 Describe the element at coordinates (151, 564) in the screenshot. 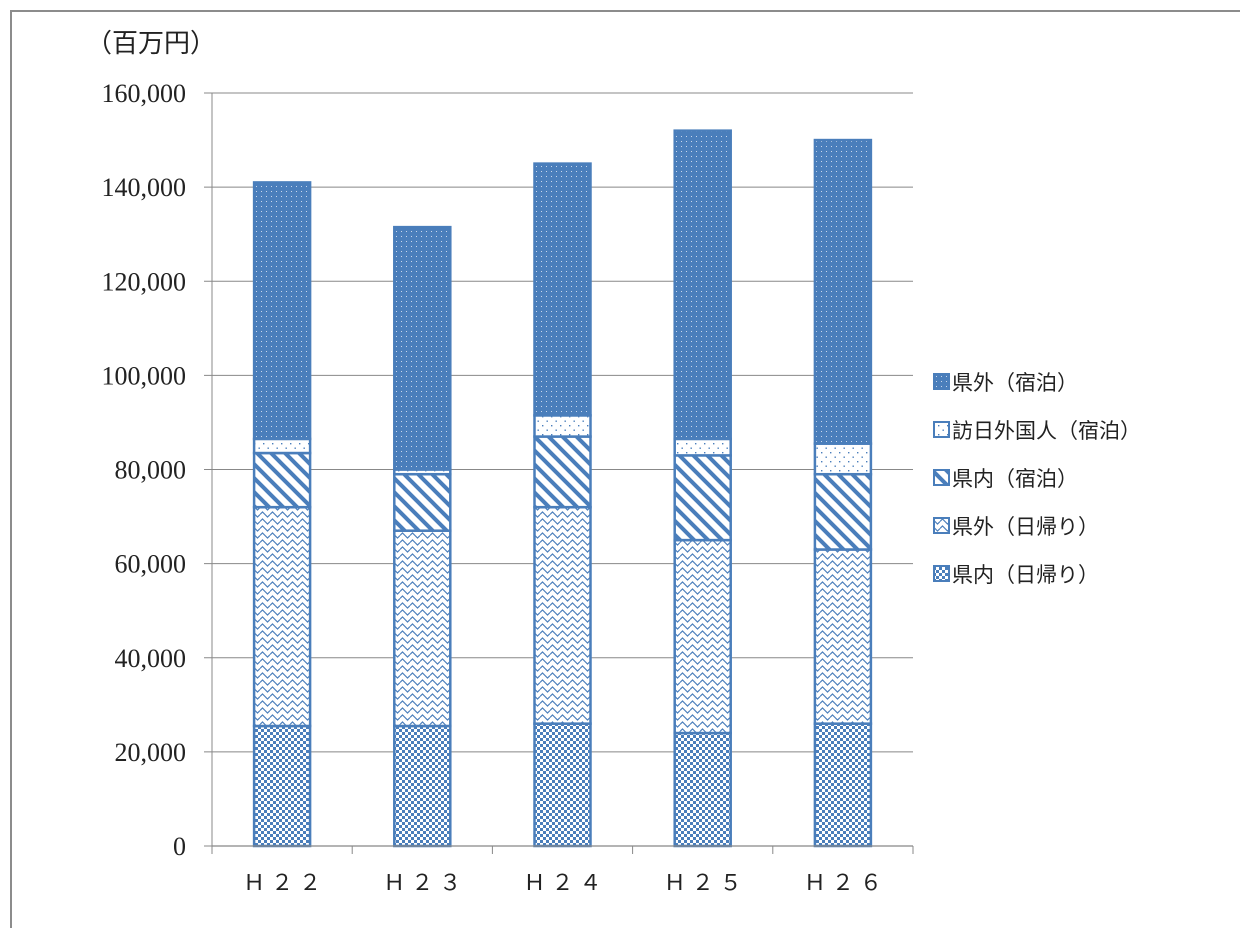

I see `y-tick-label: 60,000` at that location.